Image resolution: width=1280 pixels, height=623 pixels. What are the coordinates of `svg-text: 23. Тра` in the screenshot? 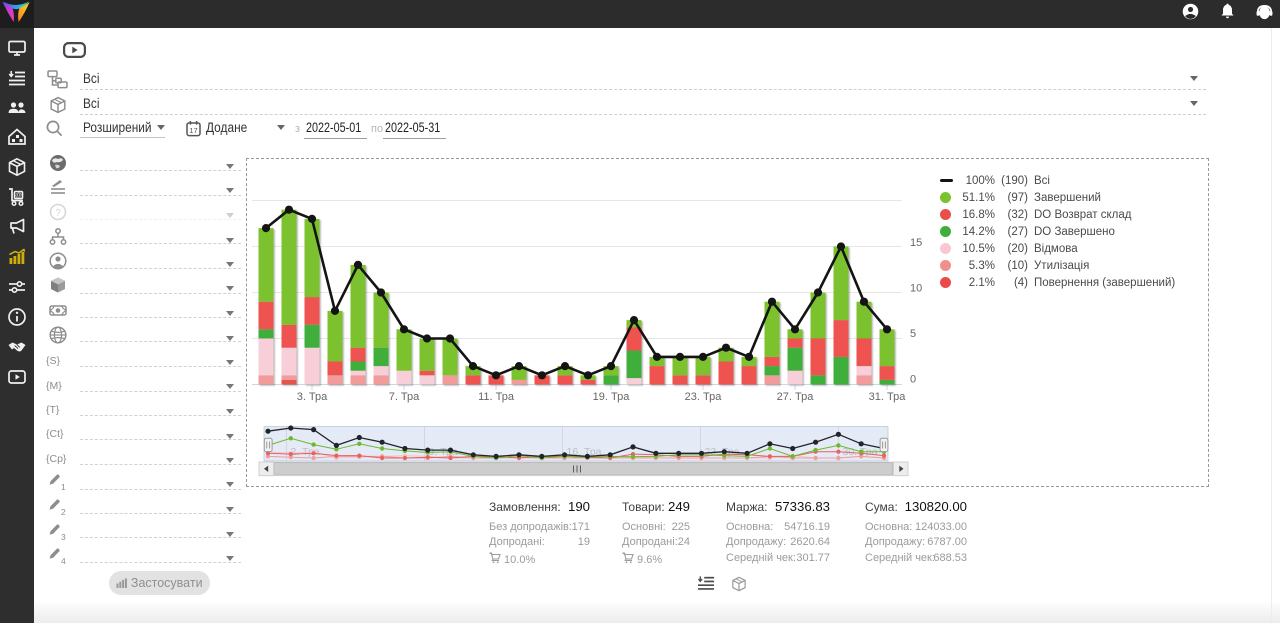 It's located at (704, 397).